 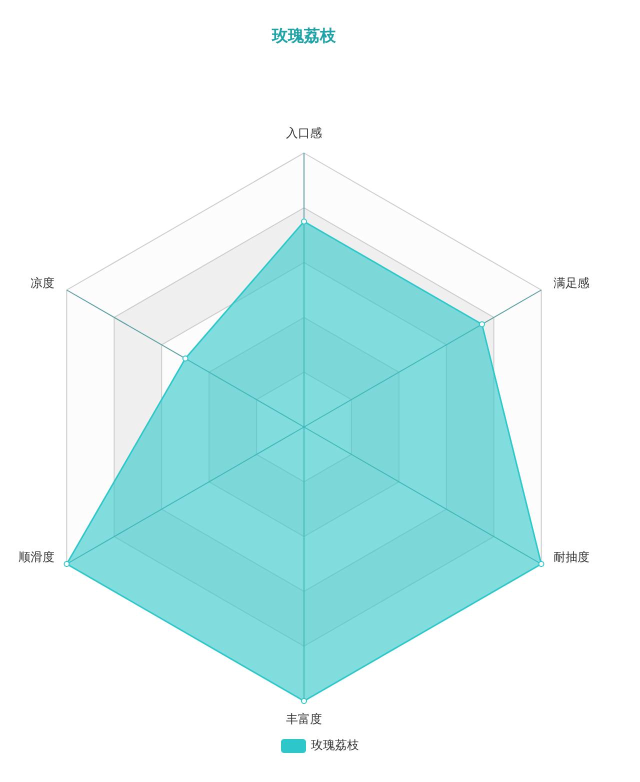 I want to click on axis-label: 耐抽度, so click(x=571, y=557).